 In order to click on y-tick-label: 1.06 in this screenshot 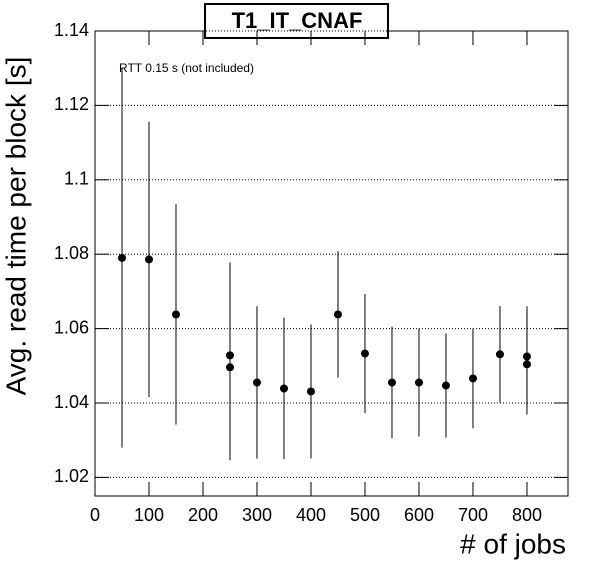, I will do `click(71, 327)`.